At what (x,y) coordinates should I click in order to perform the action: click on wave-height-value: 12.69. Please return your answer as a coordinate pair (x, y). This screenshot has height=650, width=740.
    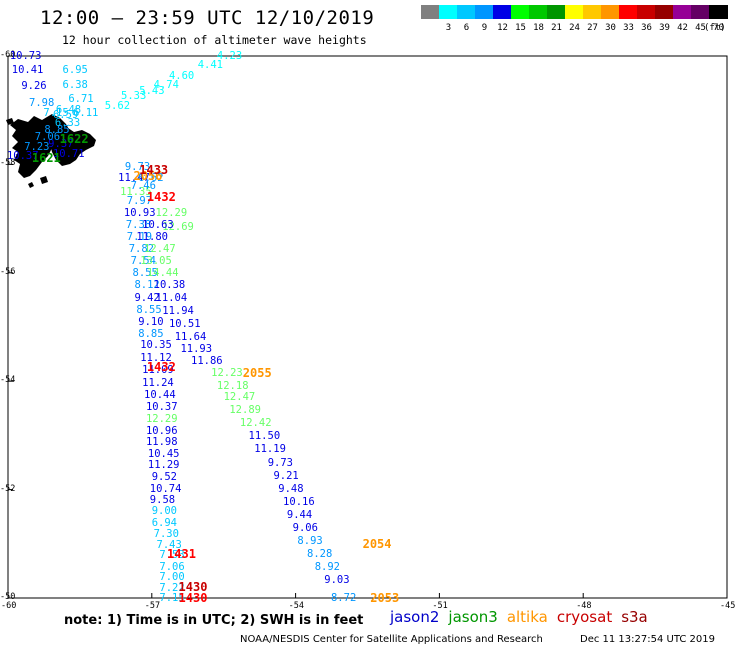
    Looking at the image, I should click on (178, 227).